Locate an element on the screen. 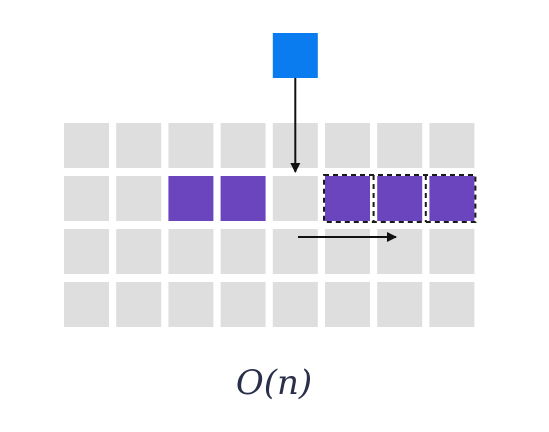  shifted-block-outline is located at coordinates (400, 198).